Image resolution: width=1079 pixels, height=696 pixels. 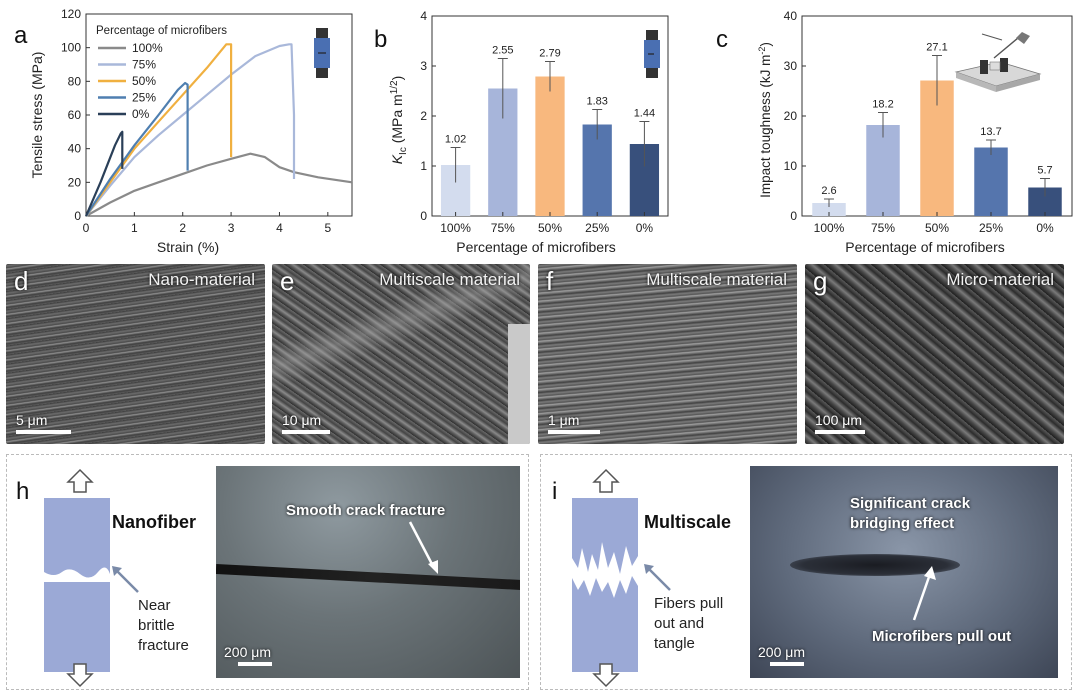 I want to click on sem-d-scale-label: 5 μm, so click(x=32, y=420).